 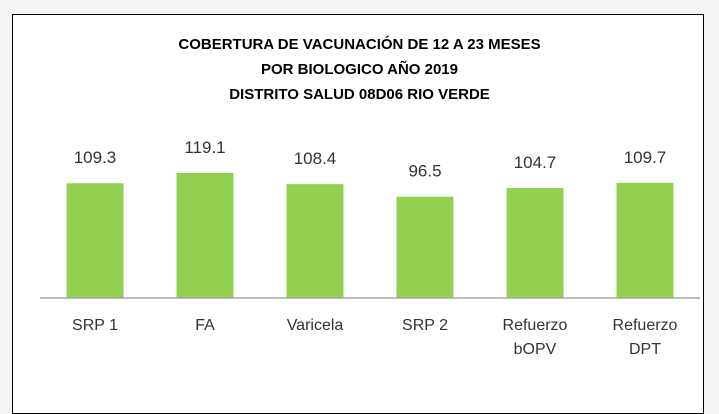 I want to click on data-label: 96.5, so click(x=424, y=171).